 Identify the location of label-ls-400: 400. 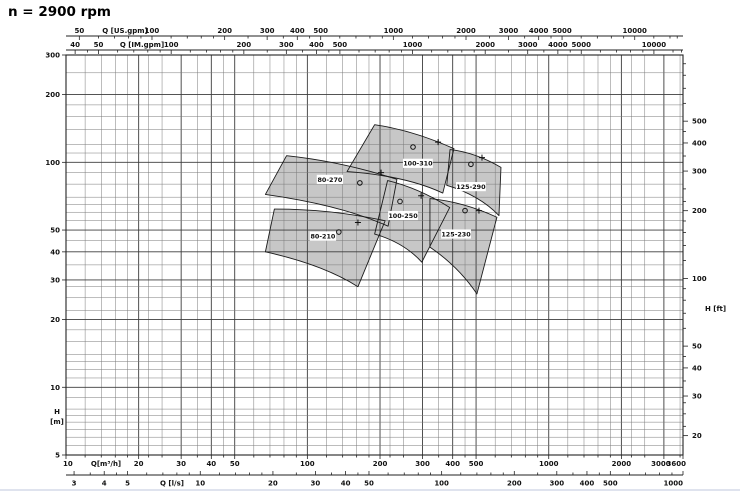
(587, 484).